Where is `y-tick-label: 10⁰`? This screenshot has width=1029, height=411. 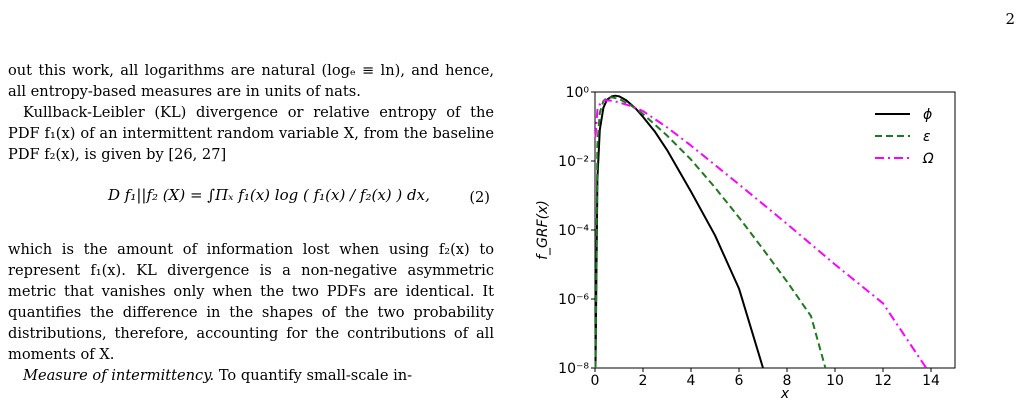 y-tick-label: 10⁰ is located at coordinates (578, 93).